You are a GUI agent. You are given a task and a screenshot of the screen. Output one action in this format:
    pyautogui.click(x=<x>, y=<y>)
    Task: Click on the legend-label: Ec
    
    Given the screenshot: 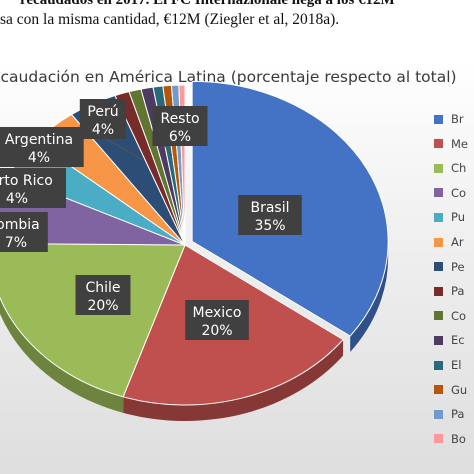 What is the action you would take?
    pyautogui.click(x=458, y=340)
    